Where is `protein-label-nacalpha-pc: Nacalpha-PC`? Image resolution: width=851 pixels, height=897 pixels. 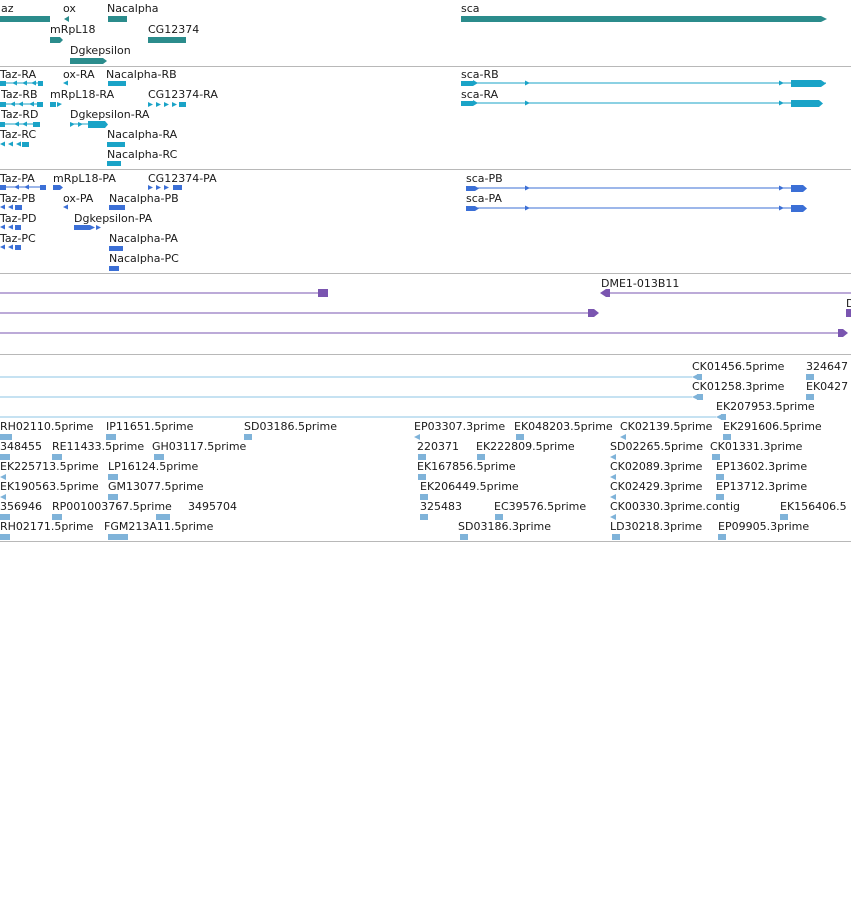 protein-label-nacalpha-pc: Nacalpha-PC is located at coordinates (144, 258).